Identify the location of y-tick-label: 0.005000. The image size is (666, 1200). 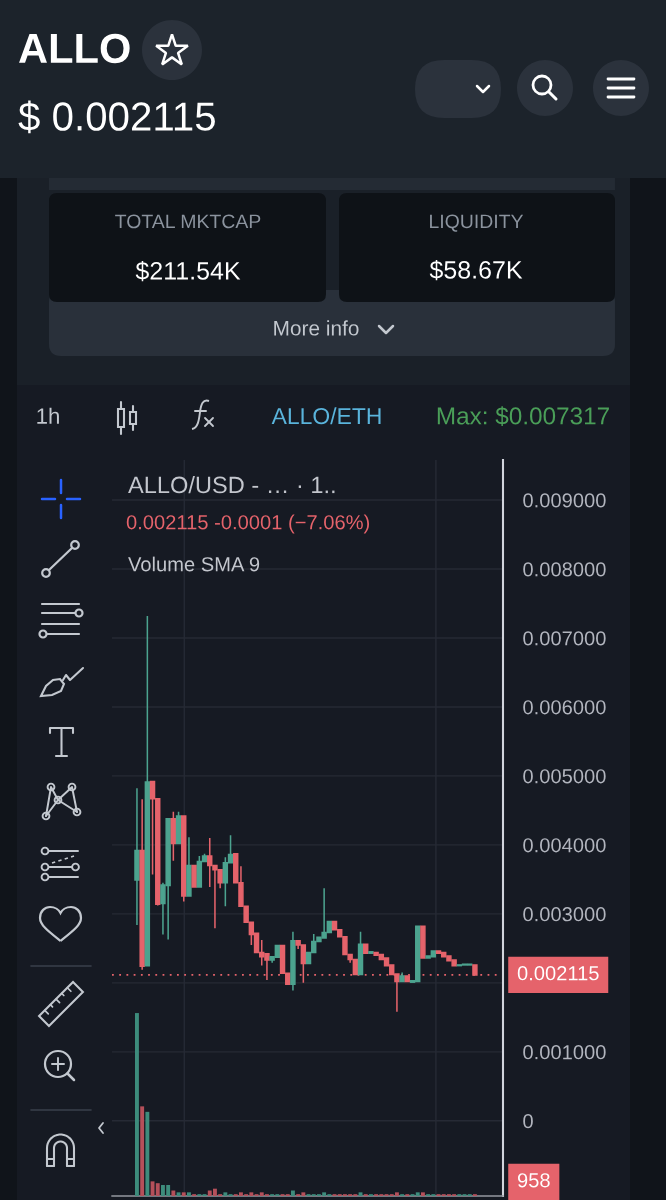
(564, 776).